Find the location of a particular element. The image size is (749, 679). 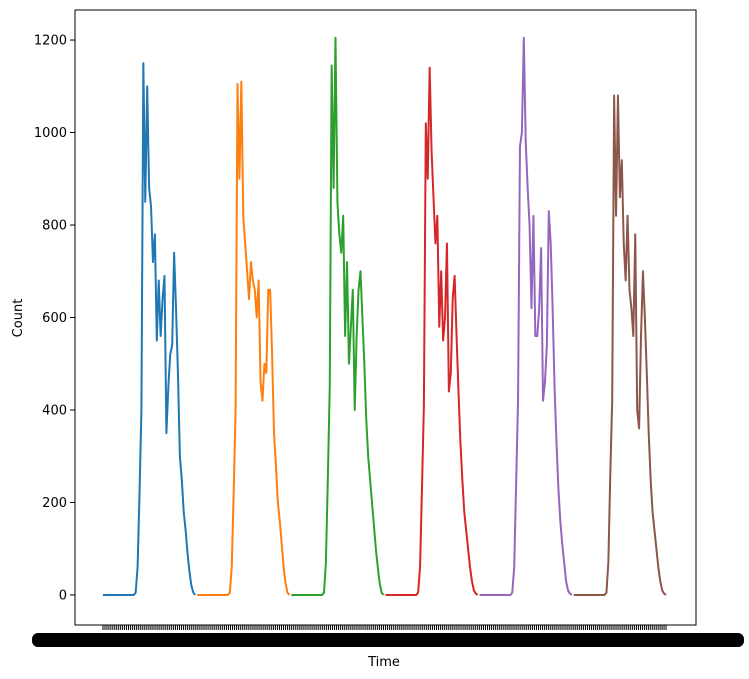

x-axis-title: Time is located at coordinates (383, 662).